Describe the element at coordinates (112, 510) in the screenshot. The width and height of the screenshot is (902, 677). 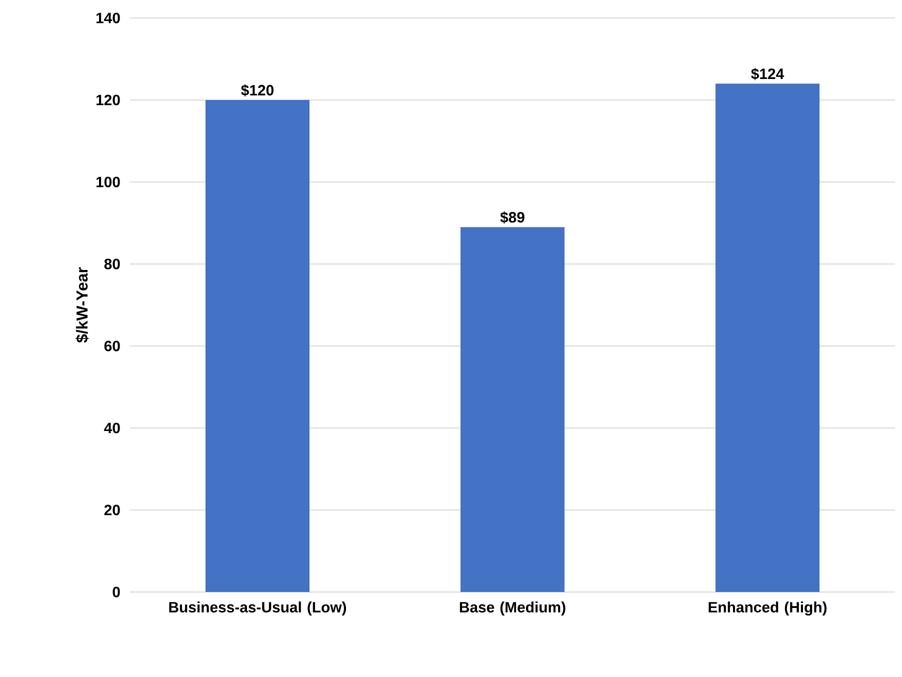
I see `y-tick-label: 20` at that location.